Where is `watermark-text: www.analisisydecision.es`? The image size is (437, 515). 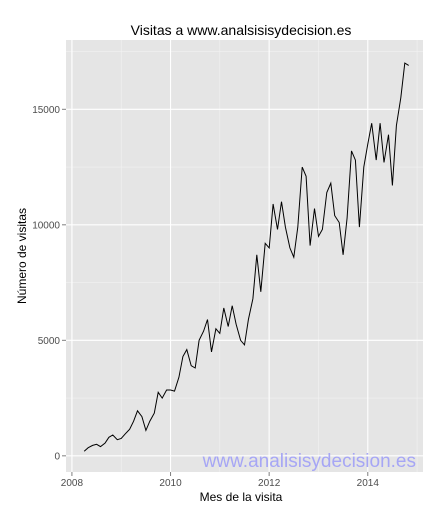 watermark-text: www.analisisydecision.es is located at coordinates (309, 461).